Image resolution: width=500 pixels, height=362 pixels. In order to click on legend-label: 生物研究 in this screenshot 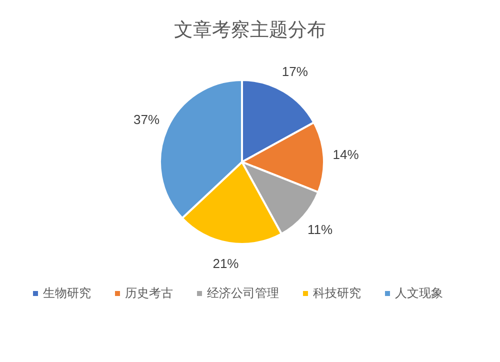, I will do `click(67, 293)`.